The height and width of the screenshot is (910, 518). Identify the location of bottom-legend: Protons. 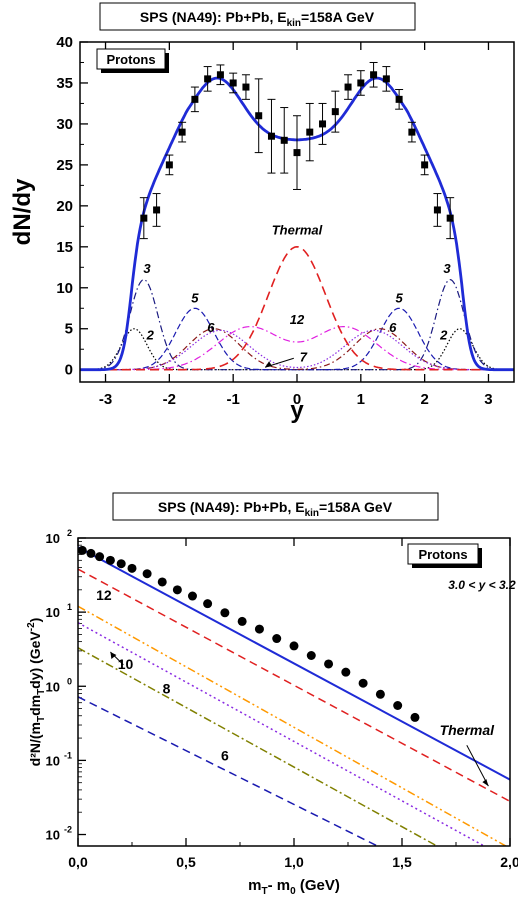
(444, 555).